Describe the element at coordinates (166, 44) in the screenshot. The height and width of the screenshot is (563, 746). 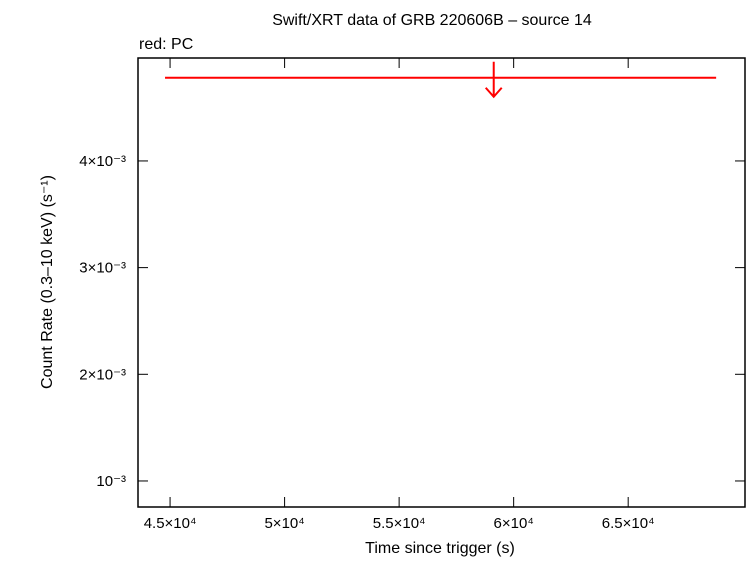
I see `legend-note: red: PC` at that location.